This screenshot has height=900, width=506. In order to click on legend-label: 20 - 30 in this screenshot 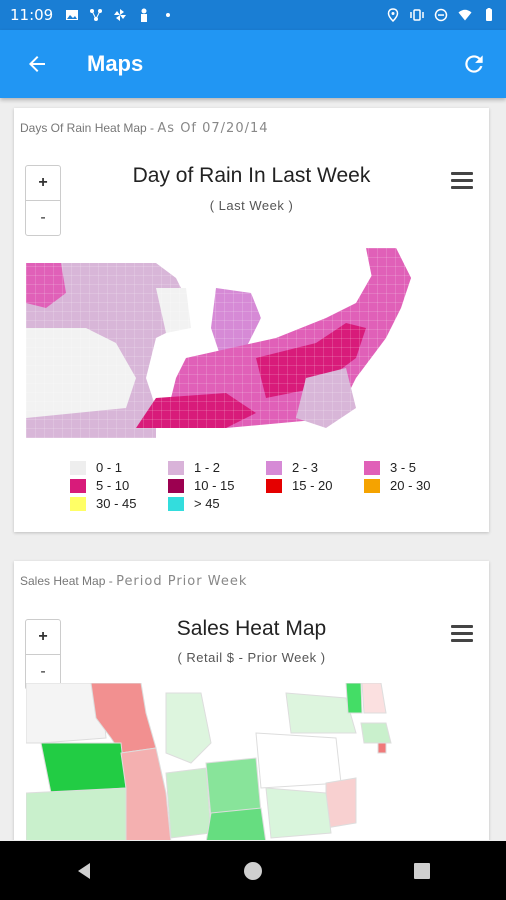, I will do `click(410, 485)`.